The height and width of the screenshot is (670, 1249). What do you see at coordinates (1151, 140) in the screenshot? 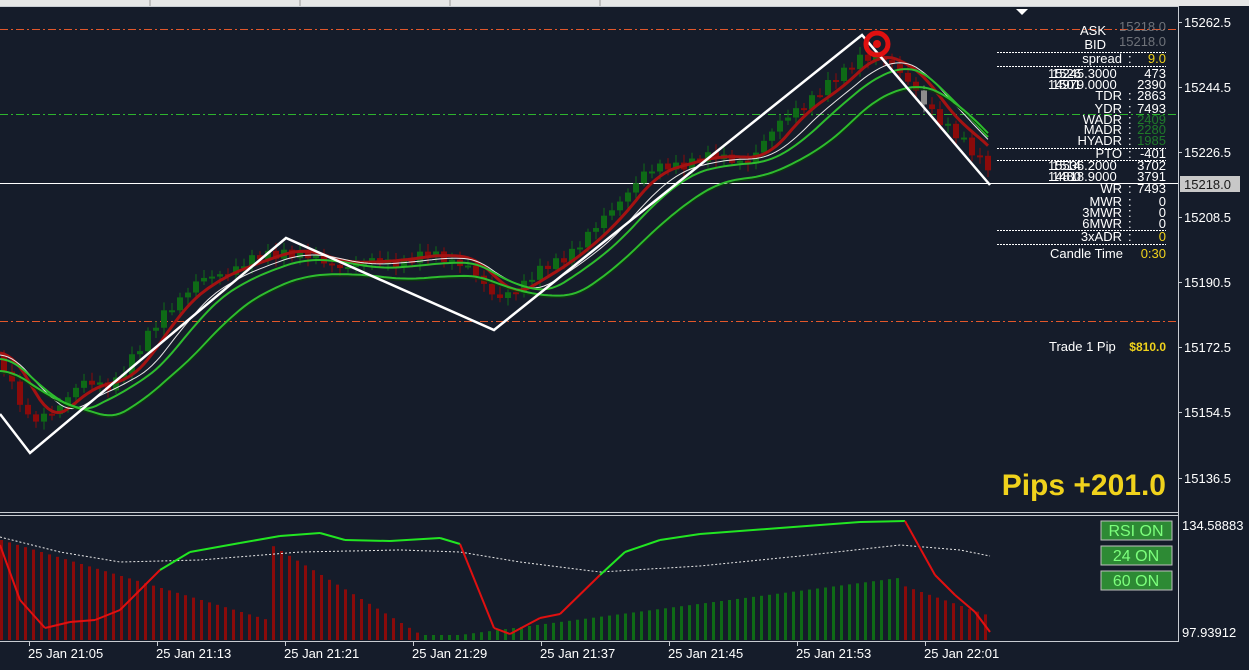
I see `hyadr-value: 1985` at bounding box center [1151, 140].